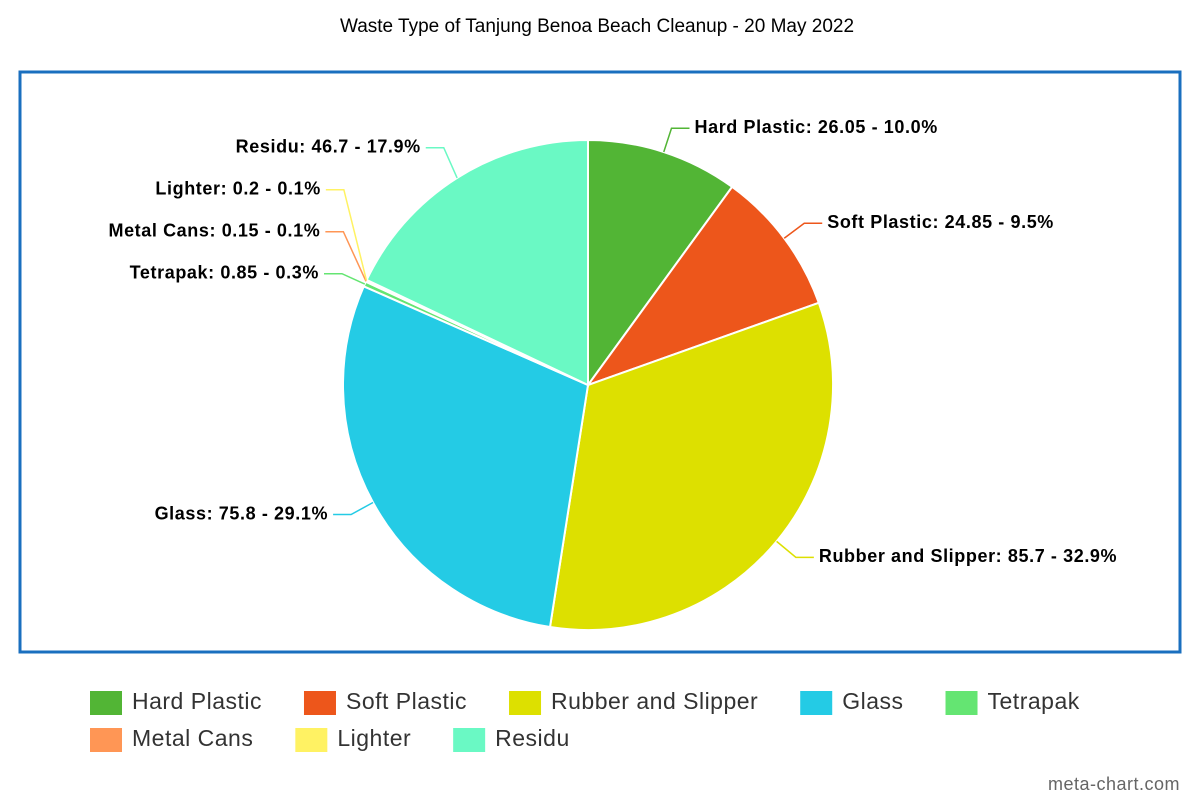 The image size is (1200, 800). I want to click on data-label: Rubber and Slipper: 85.7 - 32.9%, so click(968, 556).